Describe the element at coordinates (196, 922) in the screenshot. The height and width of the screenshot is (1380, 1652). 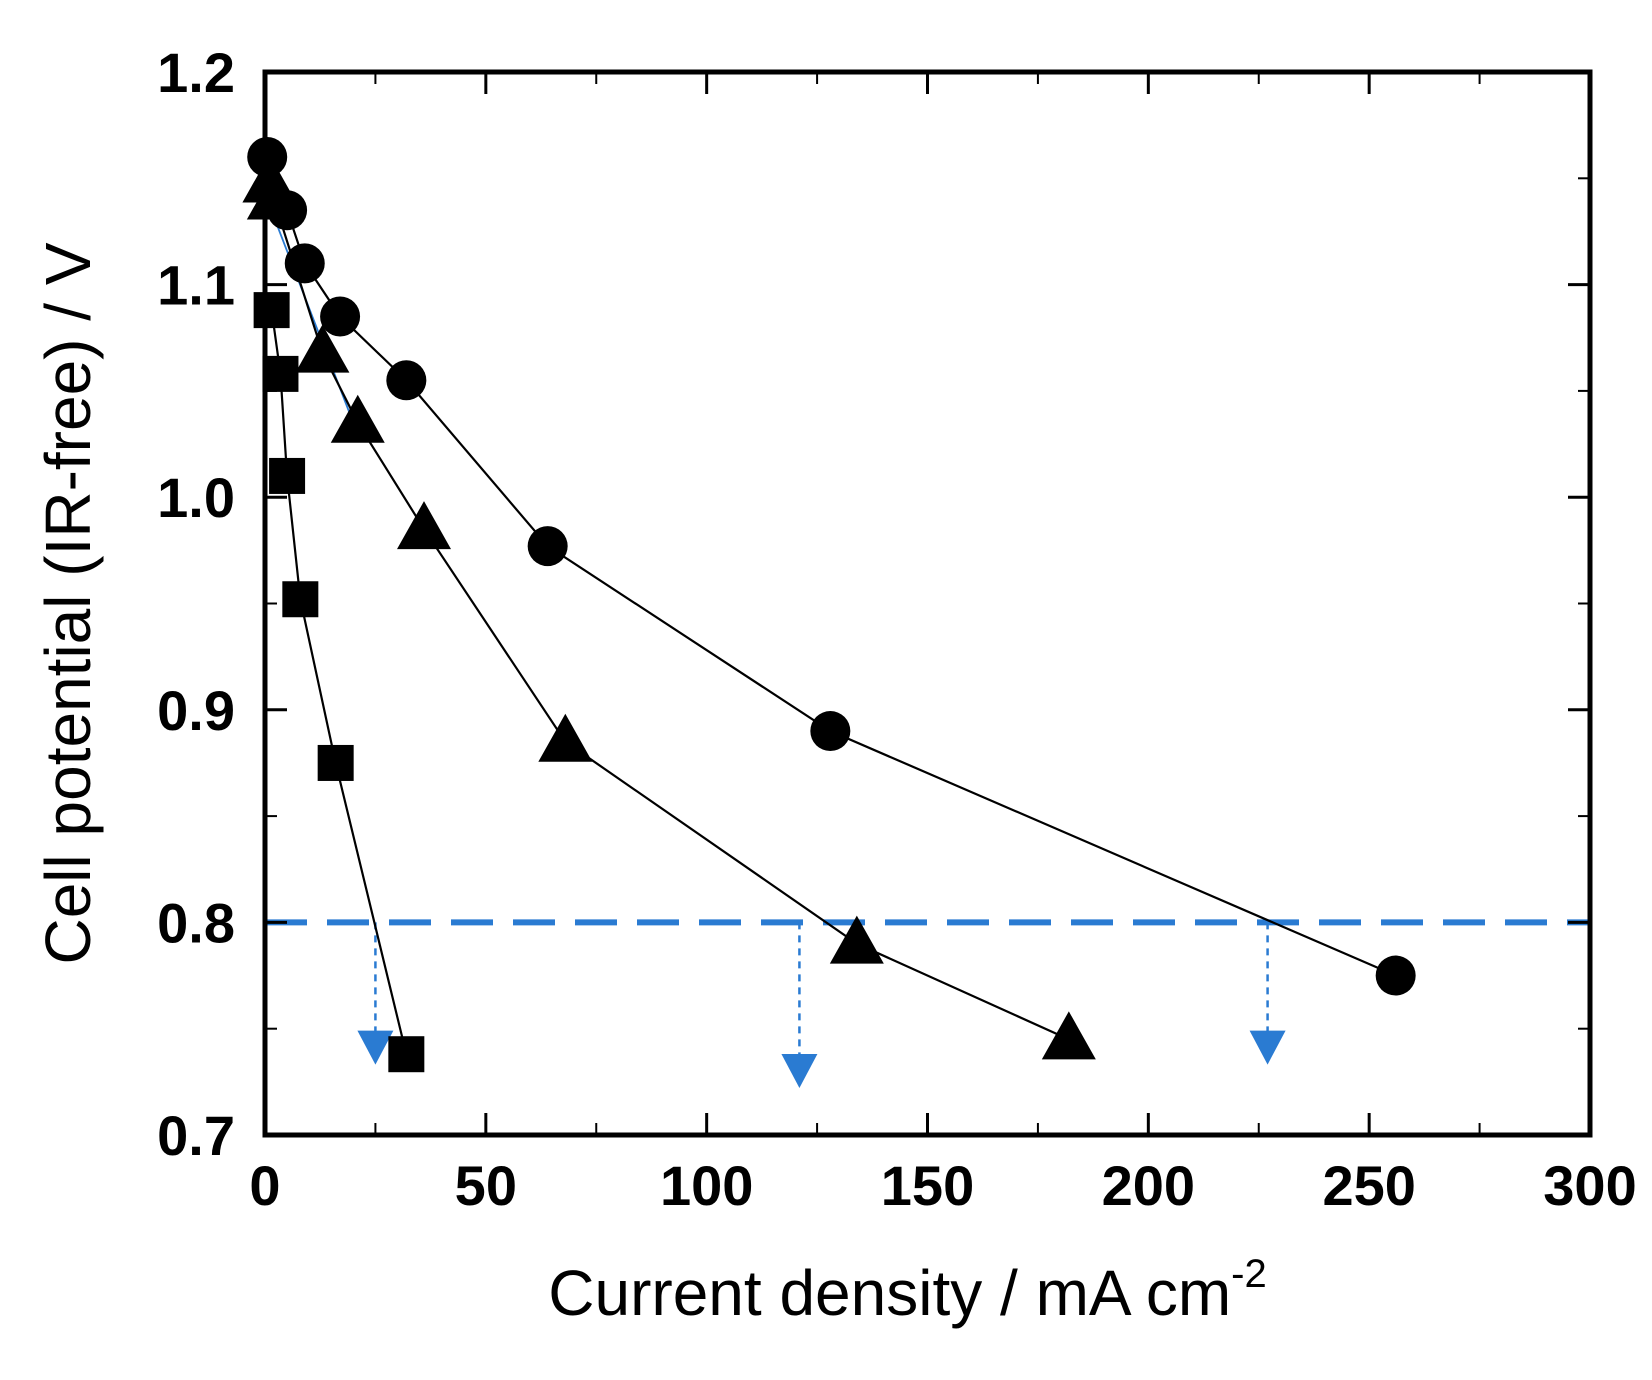
I see `y-tick-label: 0.8` at that location.